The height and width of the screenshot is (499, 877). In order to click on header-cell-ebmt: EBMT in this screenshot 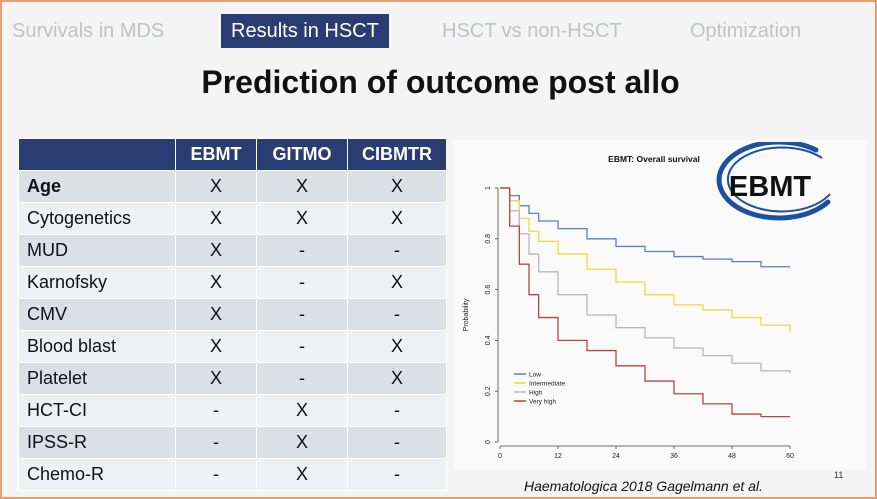, I will do `click(216, 154)`.